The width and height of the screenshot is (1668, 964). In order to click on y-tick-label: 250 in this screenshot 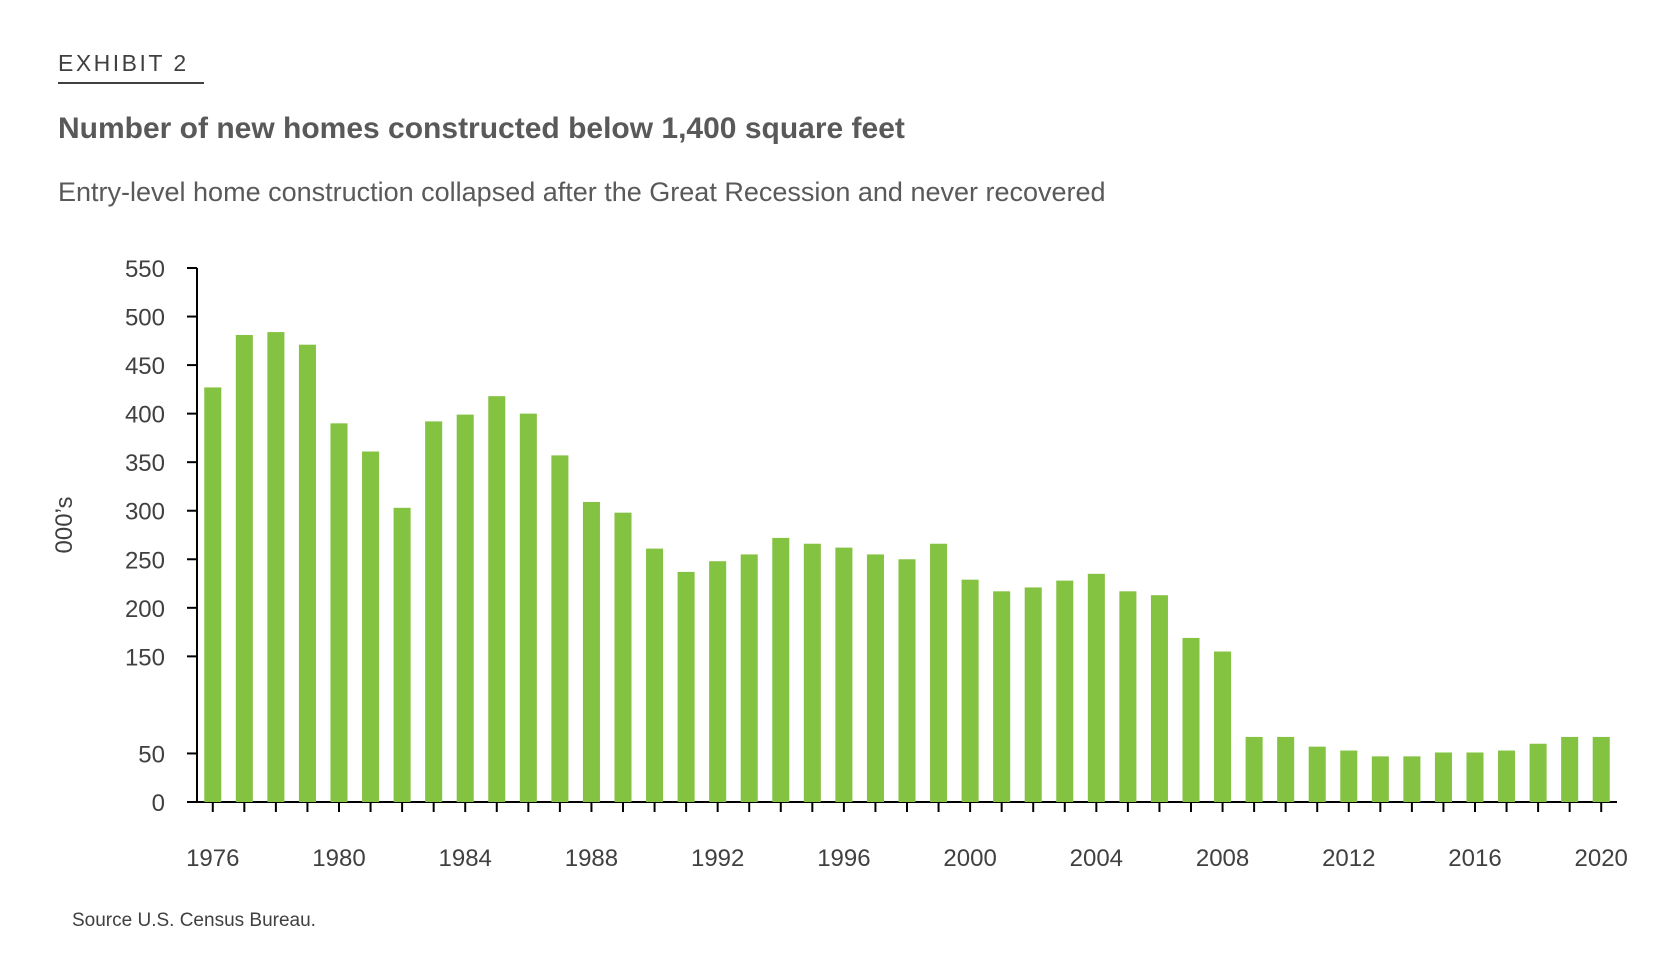, I will do `click(145, 560)`.